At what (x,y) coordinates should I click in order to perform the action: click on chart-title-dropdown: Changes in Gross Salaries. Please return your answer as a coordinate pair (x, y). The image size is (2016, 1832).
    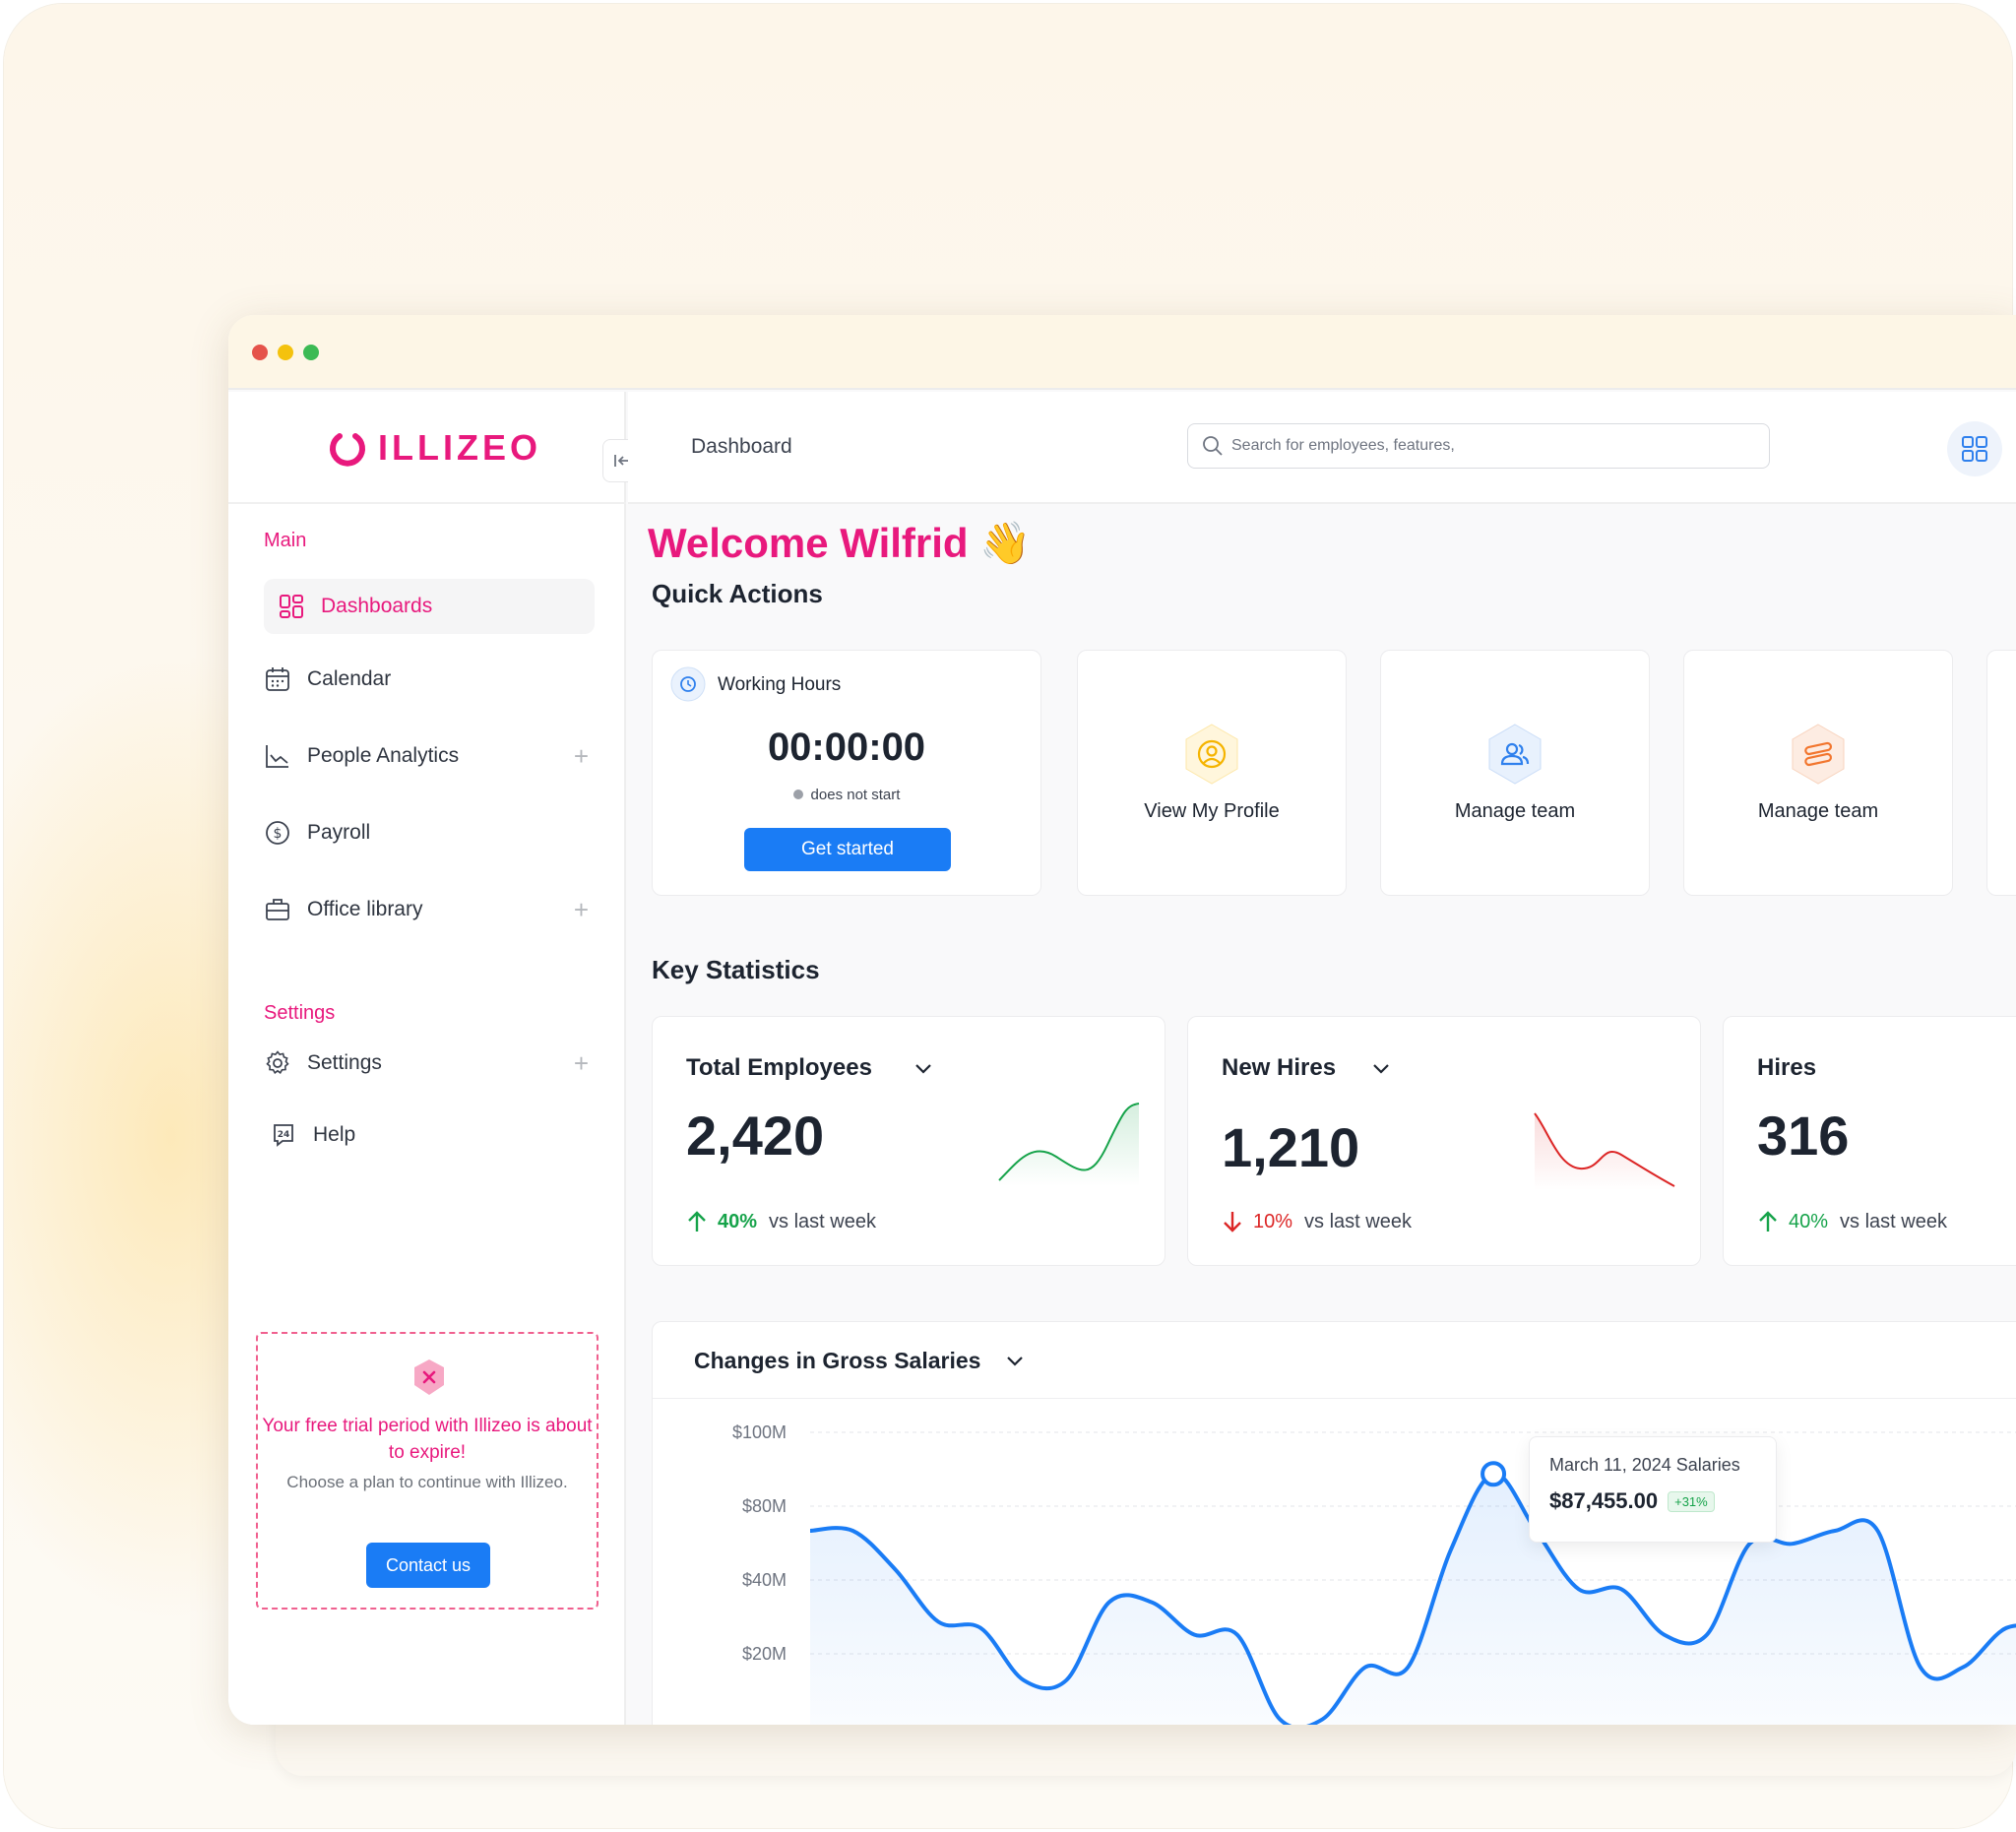
    Looking at the image, I should click on (859, 1361).